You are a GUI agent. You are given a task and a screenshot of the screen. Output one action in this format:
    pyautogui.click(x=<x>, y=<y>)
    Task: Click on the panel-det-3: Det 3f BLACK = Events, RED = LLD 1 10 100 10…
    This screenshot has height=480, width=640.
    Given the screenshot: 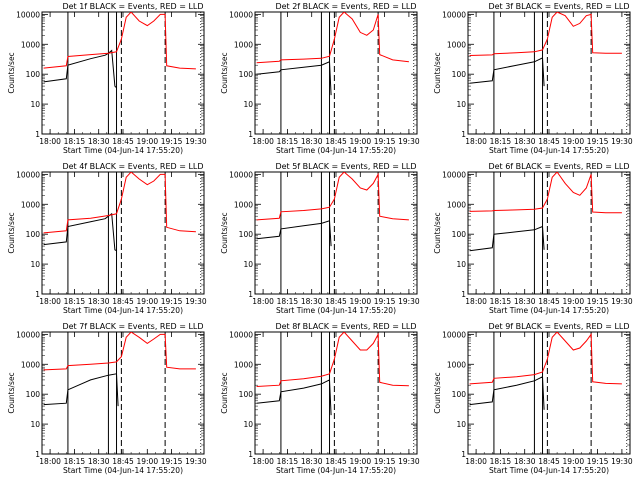 What is the action you would take?
    pyautogui.click(x=533, y=78)
    